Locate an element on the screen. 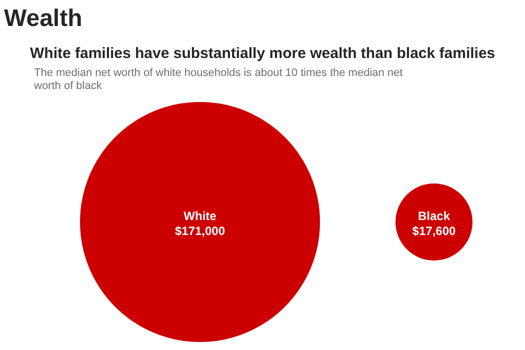 The height and width of the screenshot is (350, 525). category-label: White is located at coordinates (200, 216).